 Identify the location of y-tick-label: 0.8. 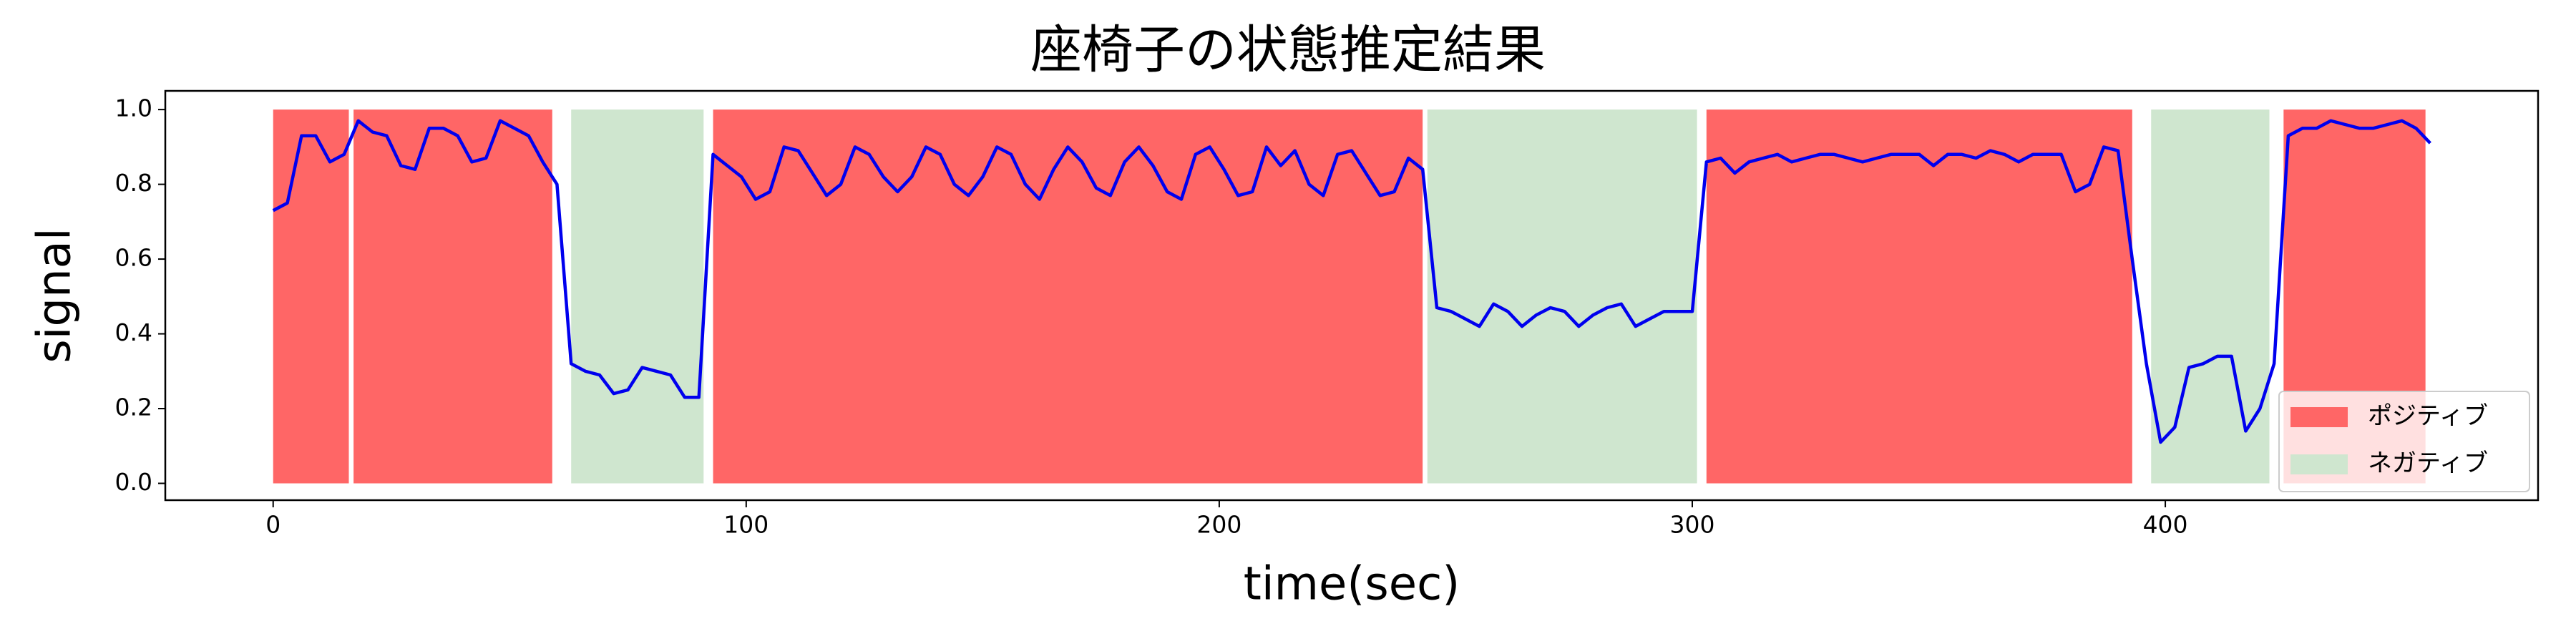
(133, 183).